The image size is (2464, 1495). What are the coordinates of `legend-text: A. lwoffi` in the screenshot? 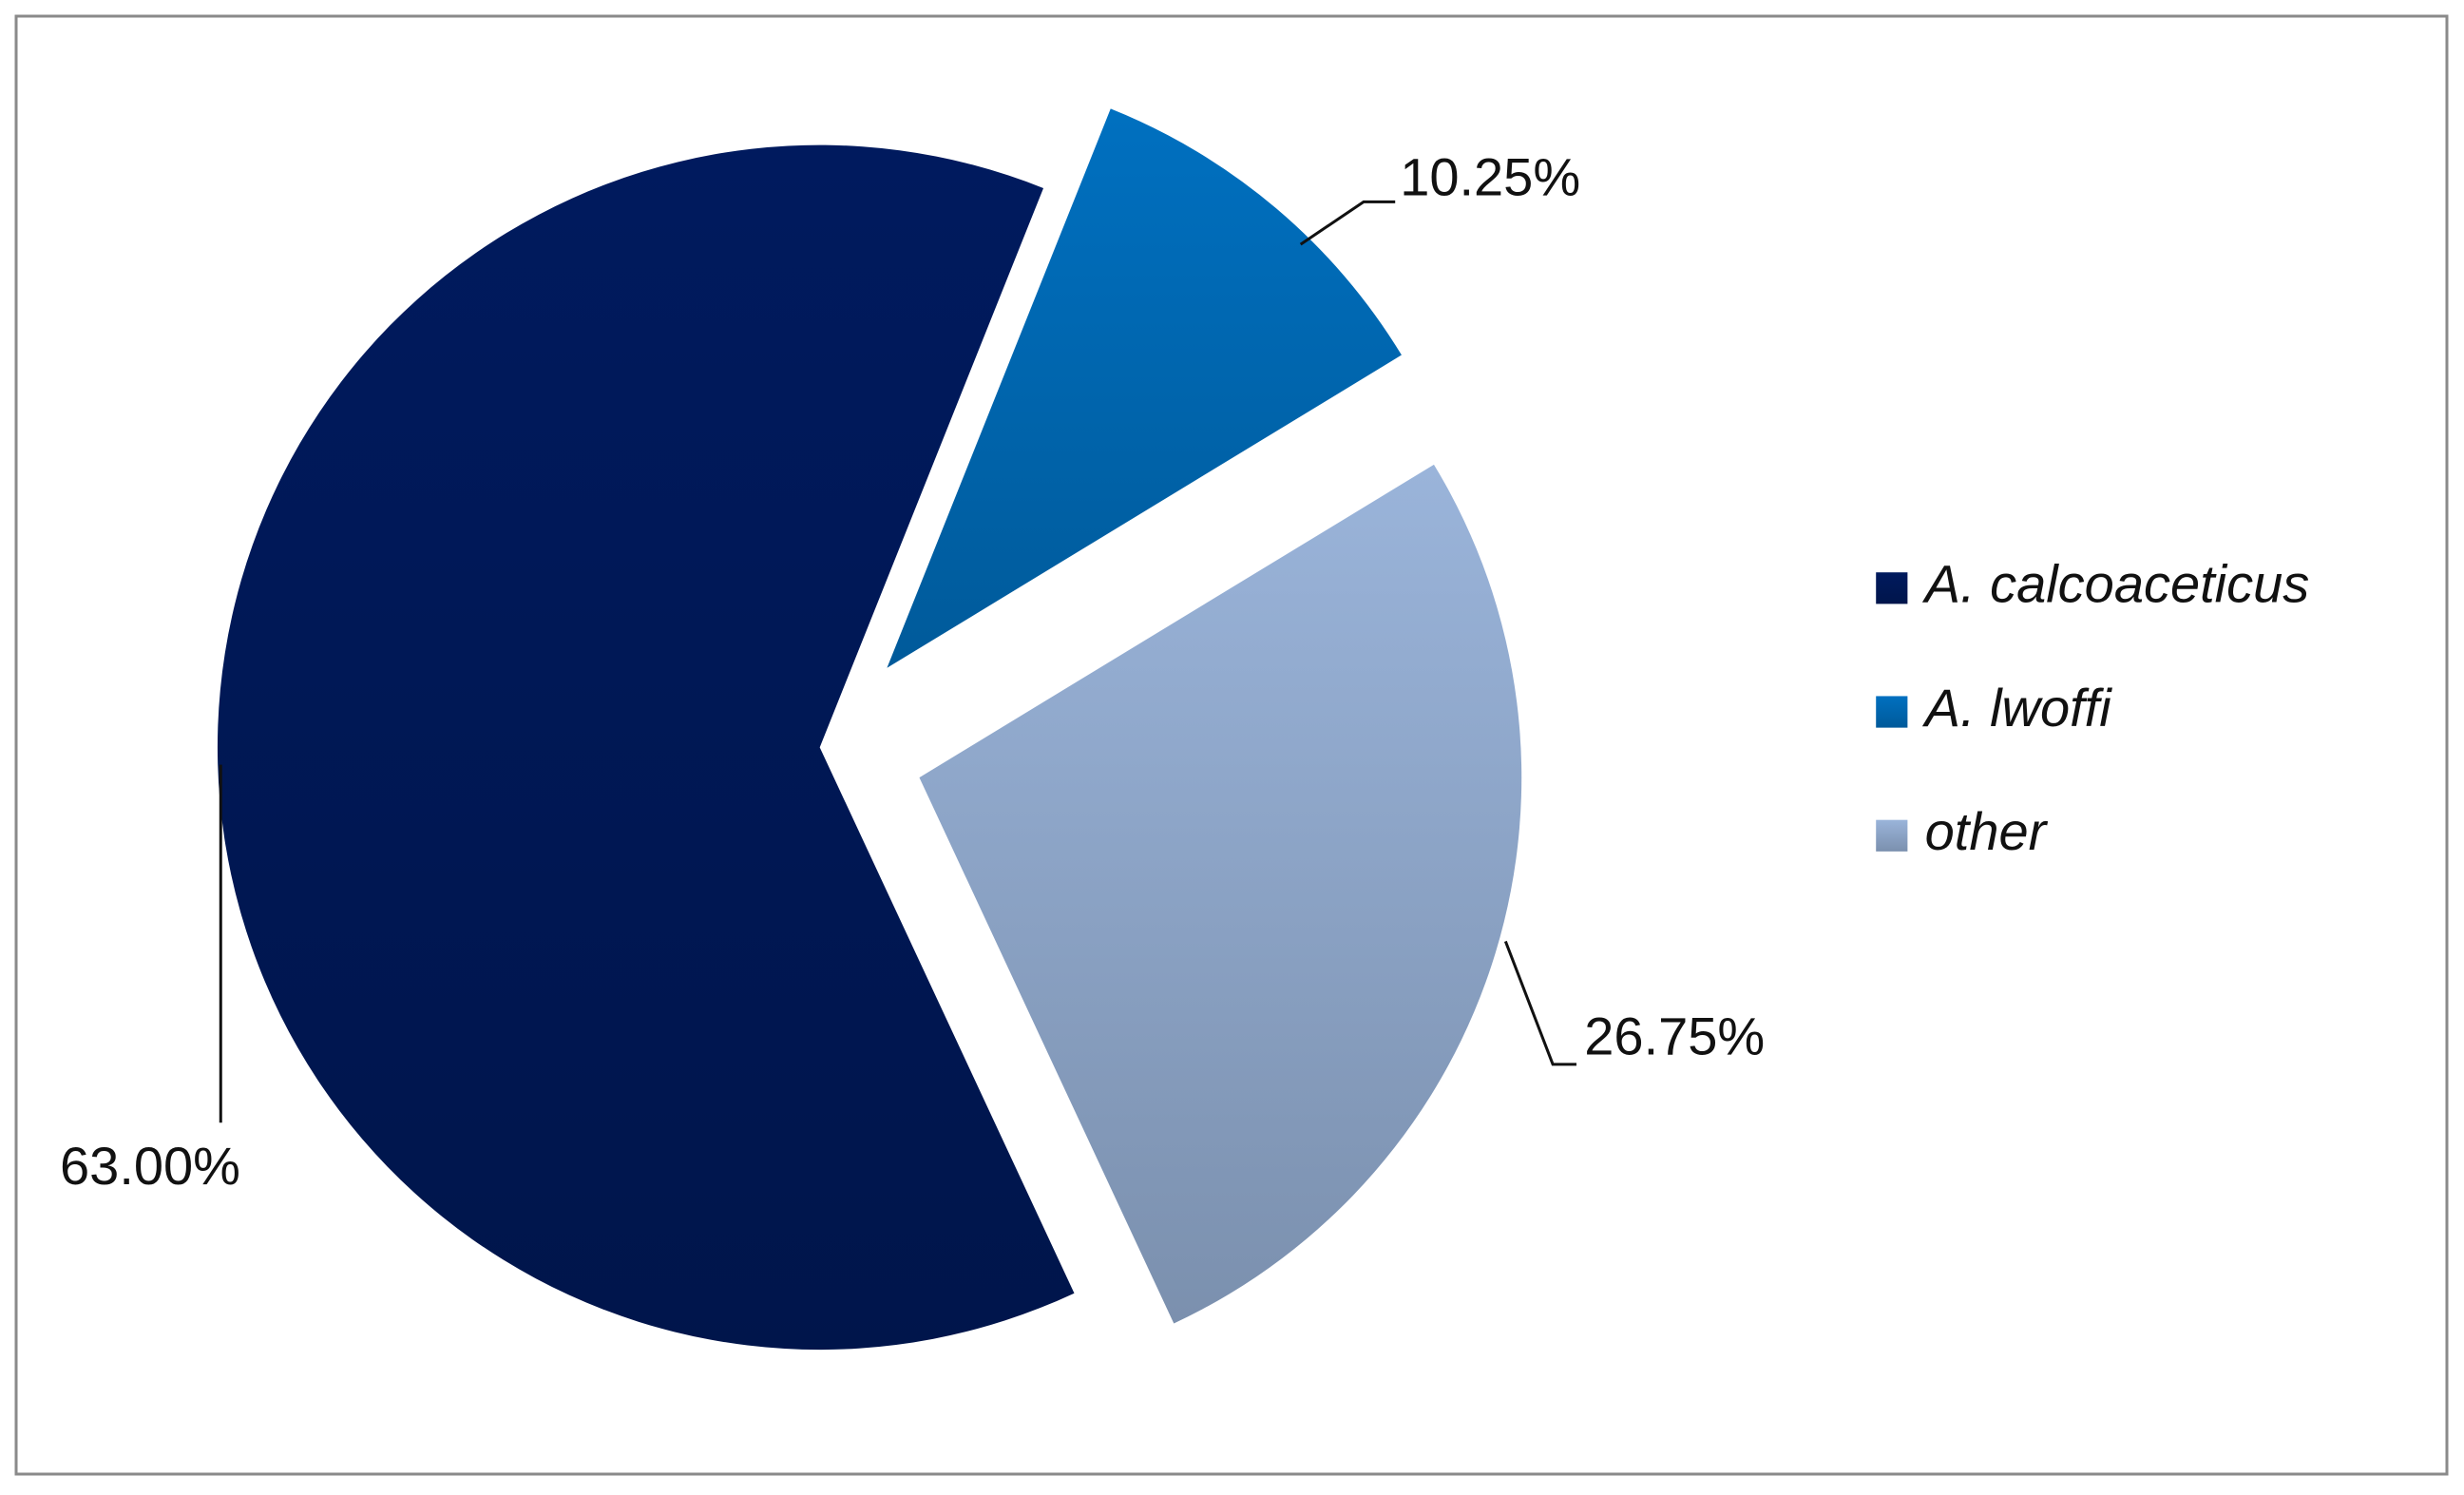 It's located at (2017, 708).